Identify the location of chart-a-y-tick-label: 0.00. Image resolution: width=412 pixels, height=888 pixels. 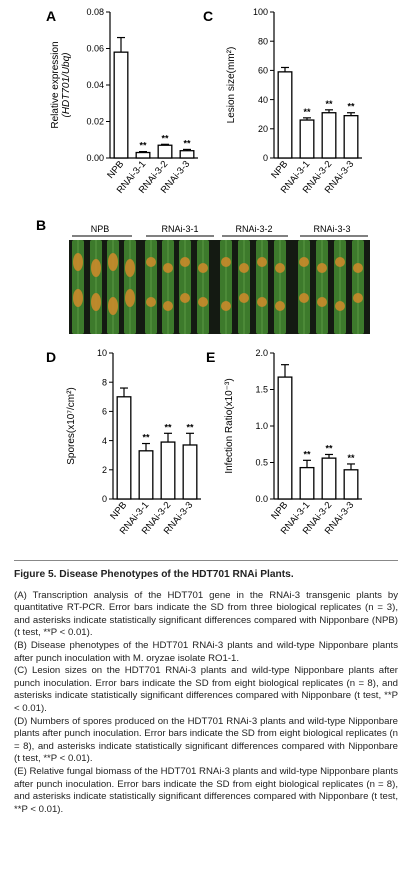
(95, 158).